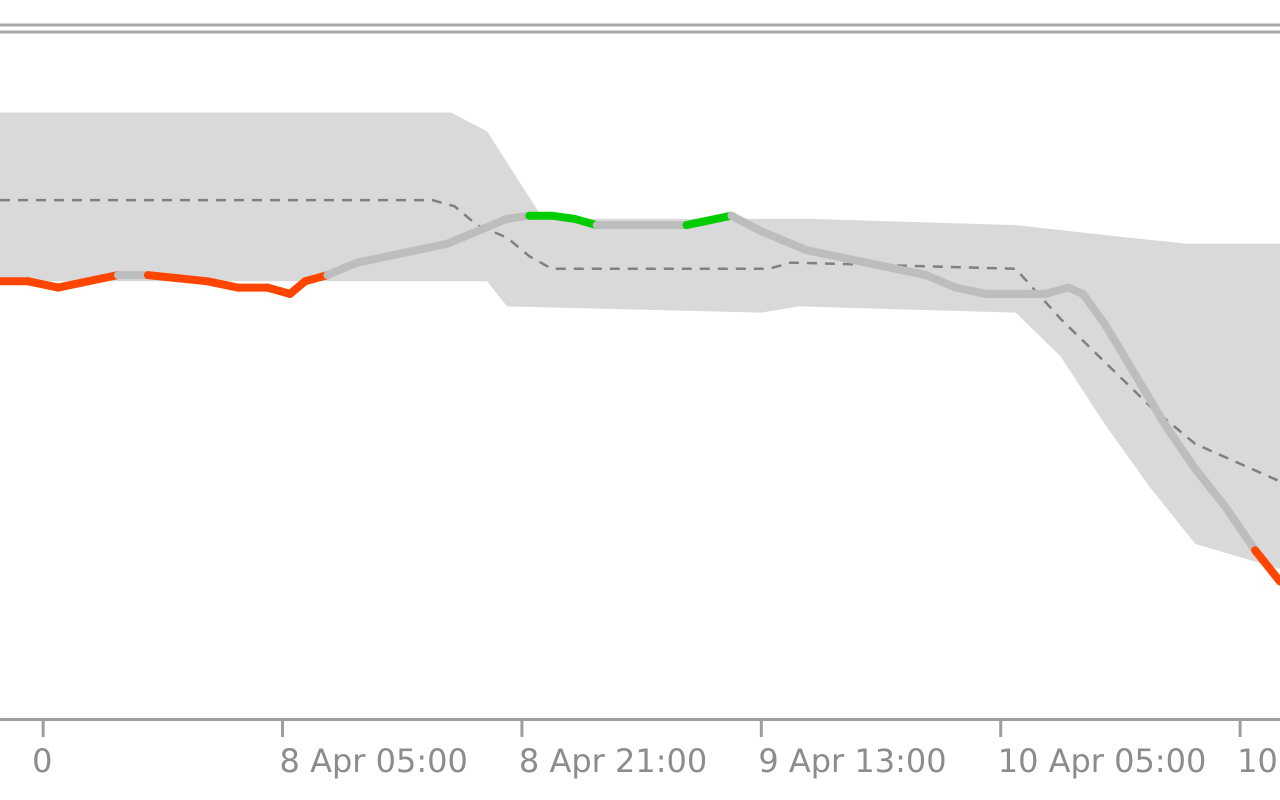 The height and width of the screenshot is (800, 1280). What do you see at coordinates (1102, 761) in the screenshot?
I see `x-tick-label: 10 Apr 05:00` at bounding box center [1102, 761].